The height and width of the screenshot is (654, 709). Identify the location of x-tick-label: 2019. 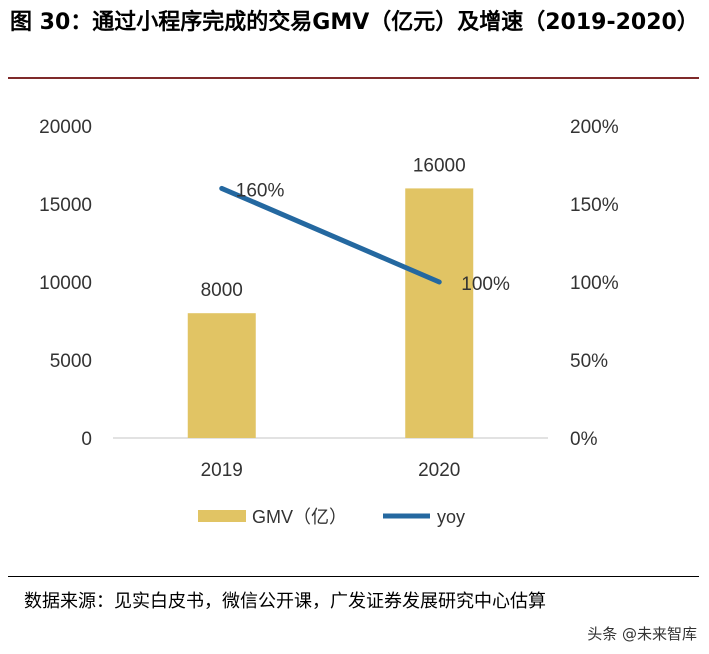
(222, 470).